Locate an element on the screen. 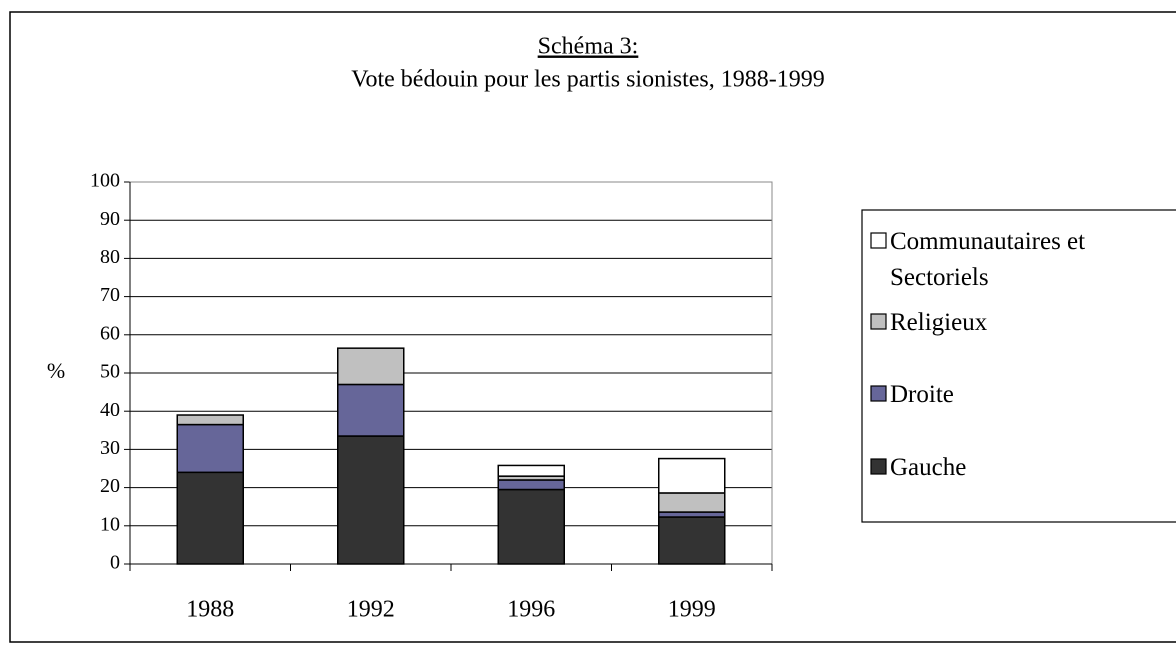  y-tick-label: 80 is located at coordinates (110, 257).